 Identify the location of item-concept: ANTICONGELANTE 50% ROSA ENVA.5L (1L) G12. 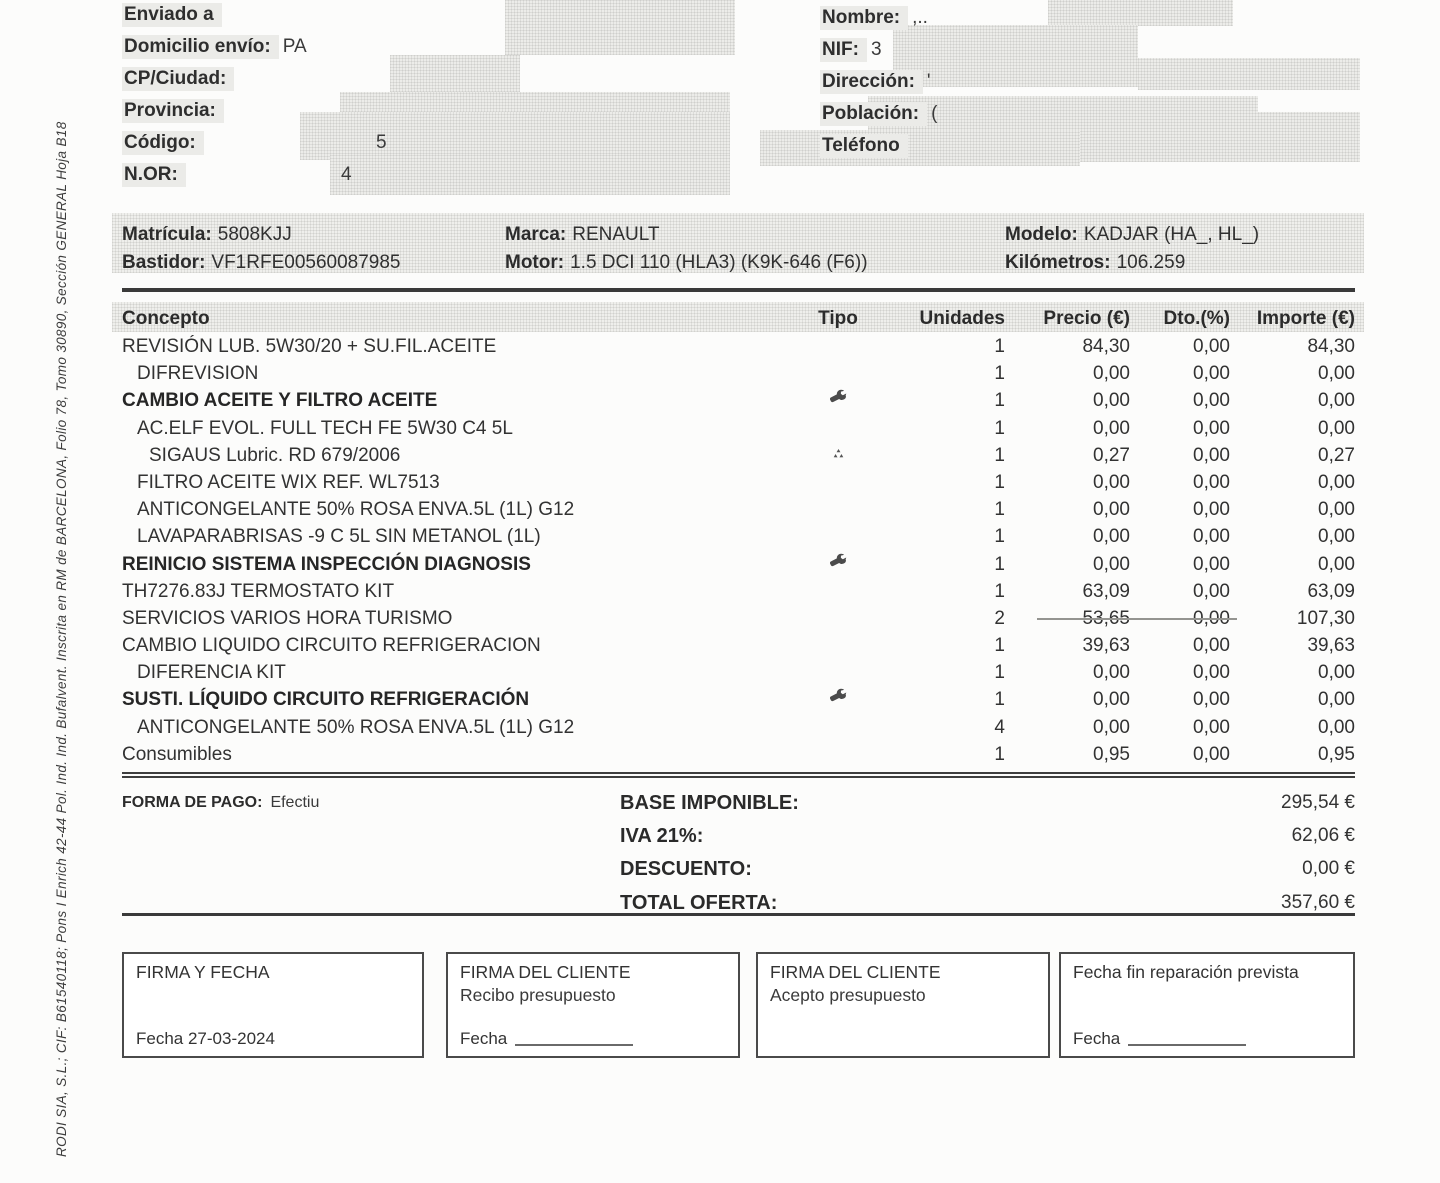
(356, 727).